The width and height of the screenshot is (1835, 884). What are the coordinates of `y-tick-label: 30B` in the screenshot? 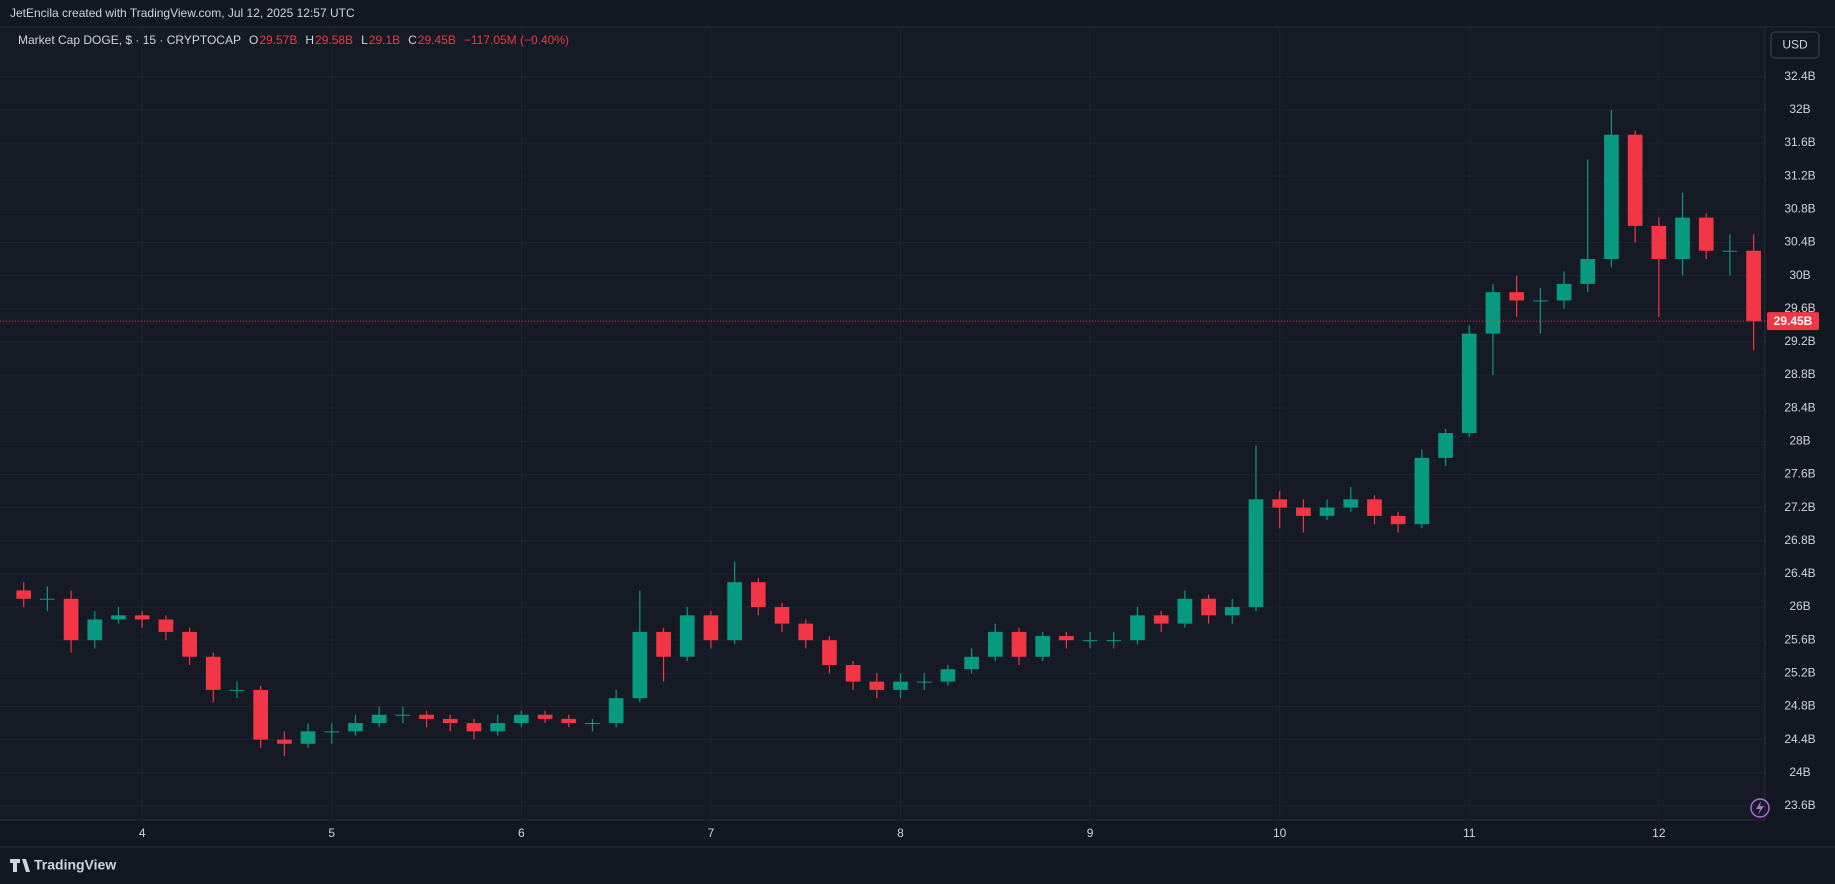 It's located at (1799, 275).